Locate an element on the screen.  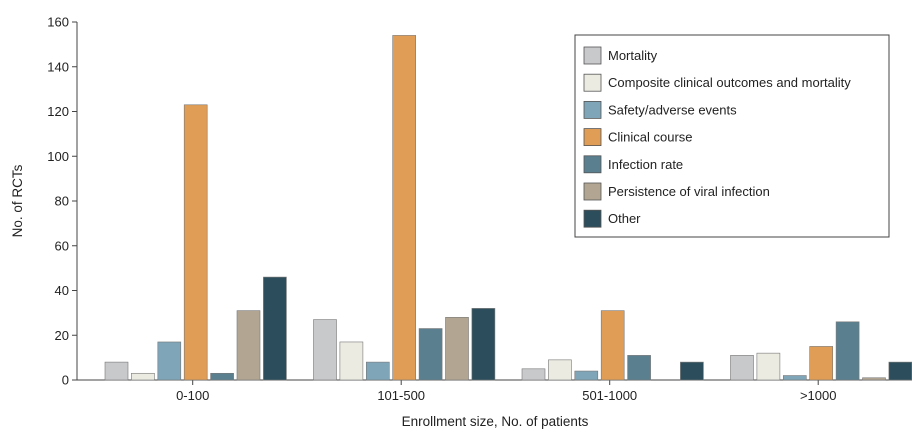
y-tick-label: 140 is located at coordinates (58, 66).